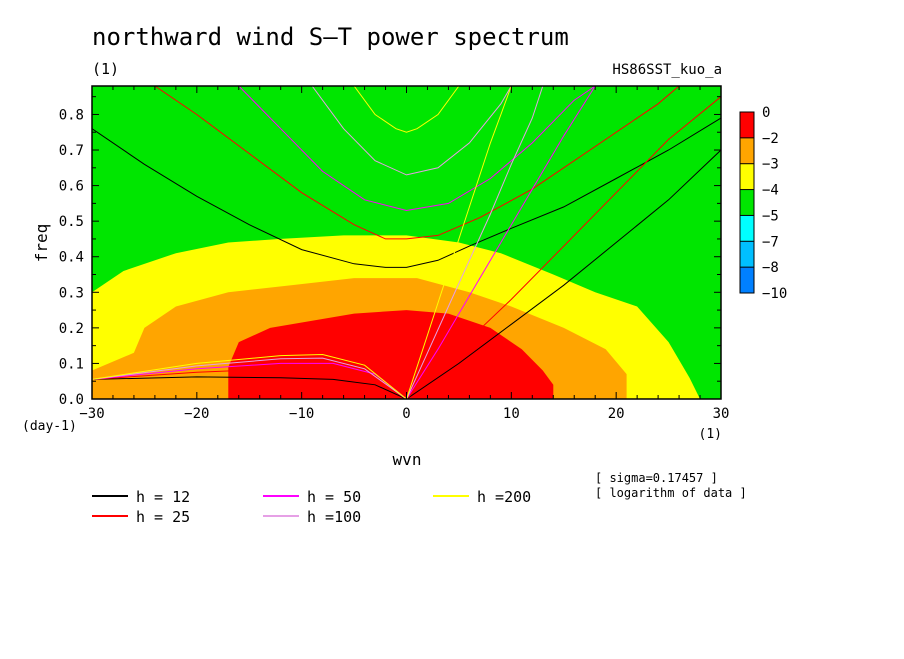 This screenshot has width=904, height=659. What do you see at coordinates (511, 414) in the screenshot?
I see `x-tick-label: 10` at bounding box center [511, 414].